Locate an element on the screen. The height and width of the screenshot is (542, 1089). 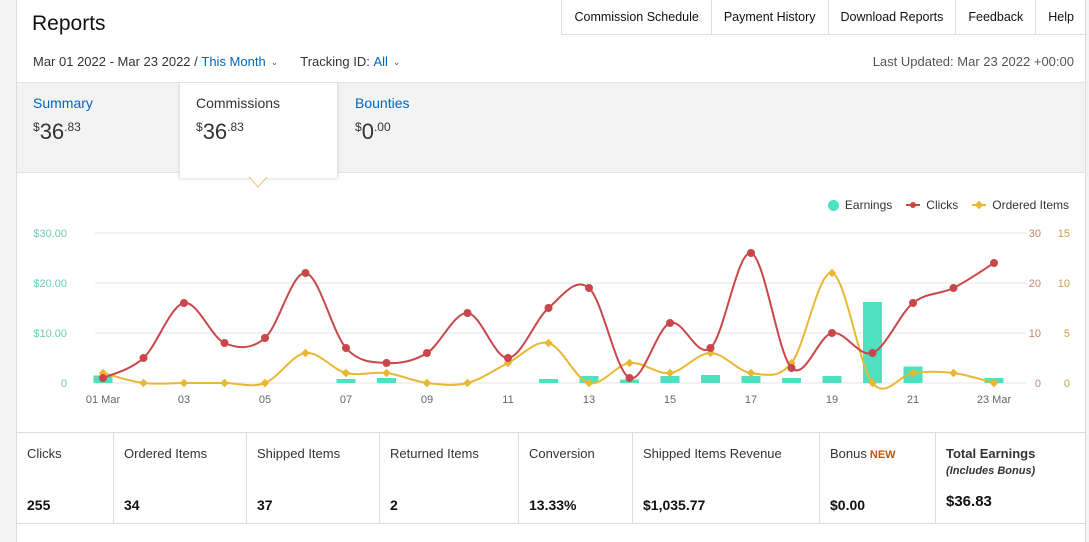
date-range: Mar 01 2022 - Mar 23 2022 / is located at coordinates (115, 61).